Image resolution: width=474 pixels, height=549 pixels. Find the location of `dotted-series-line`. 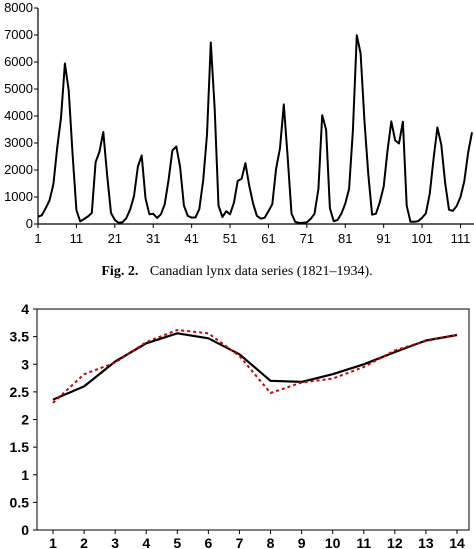

dotted-series-line is located at coordinates (255, 366).